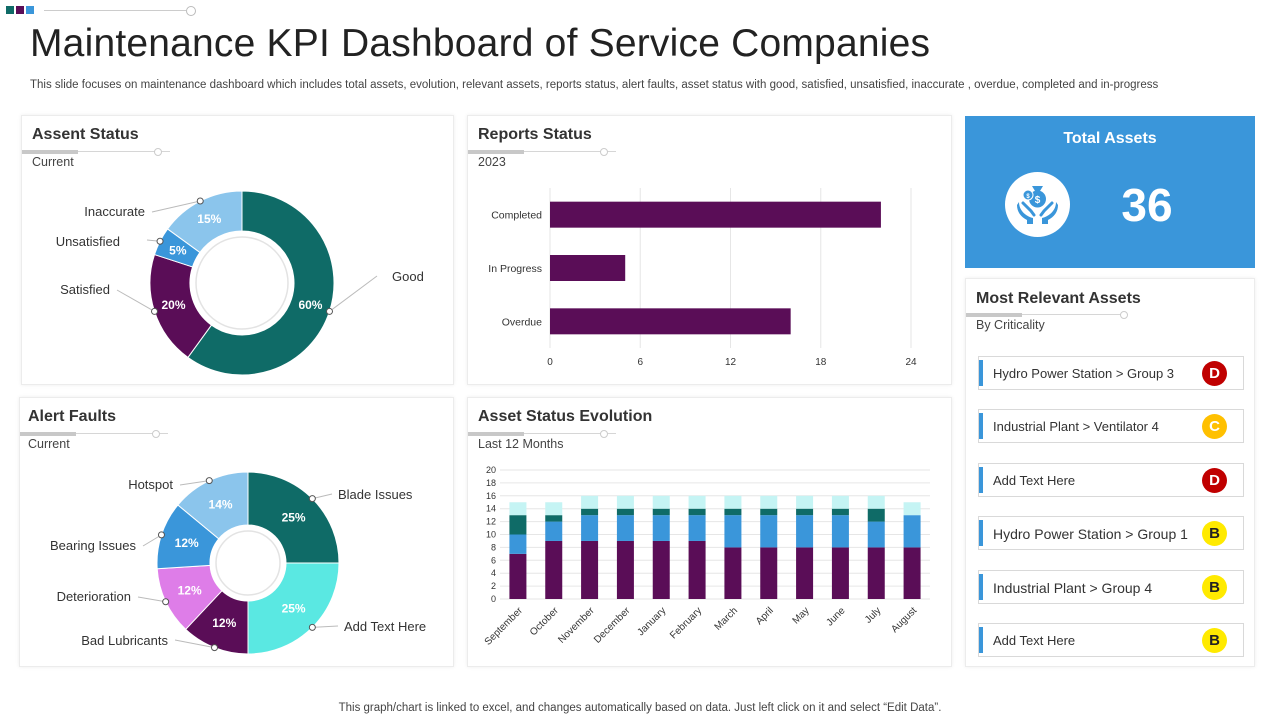  I want to click on slice-label: Inaccurate, so click(114, 211).